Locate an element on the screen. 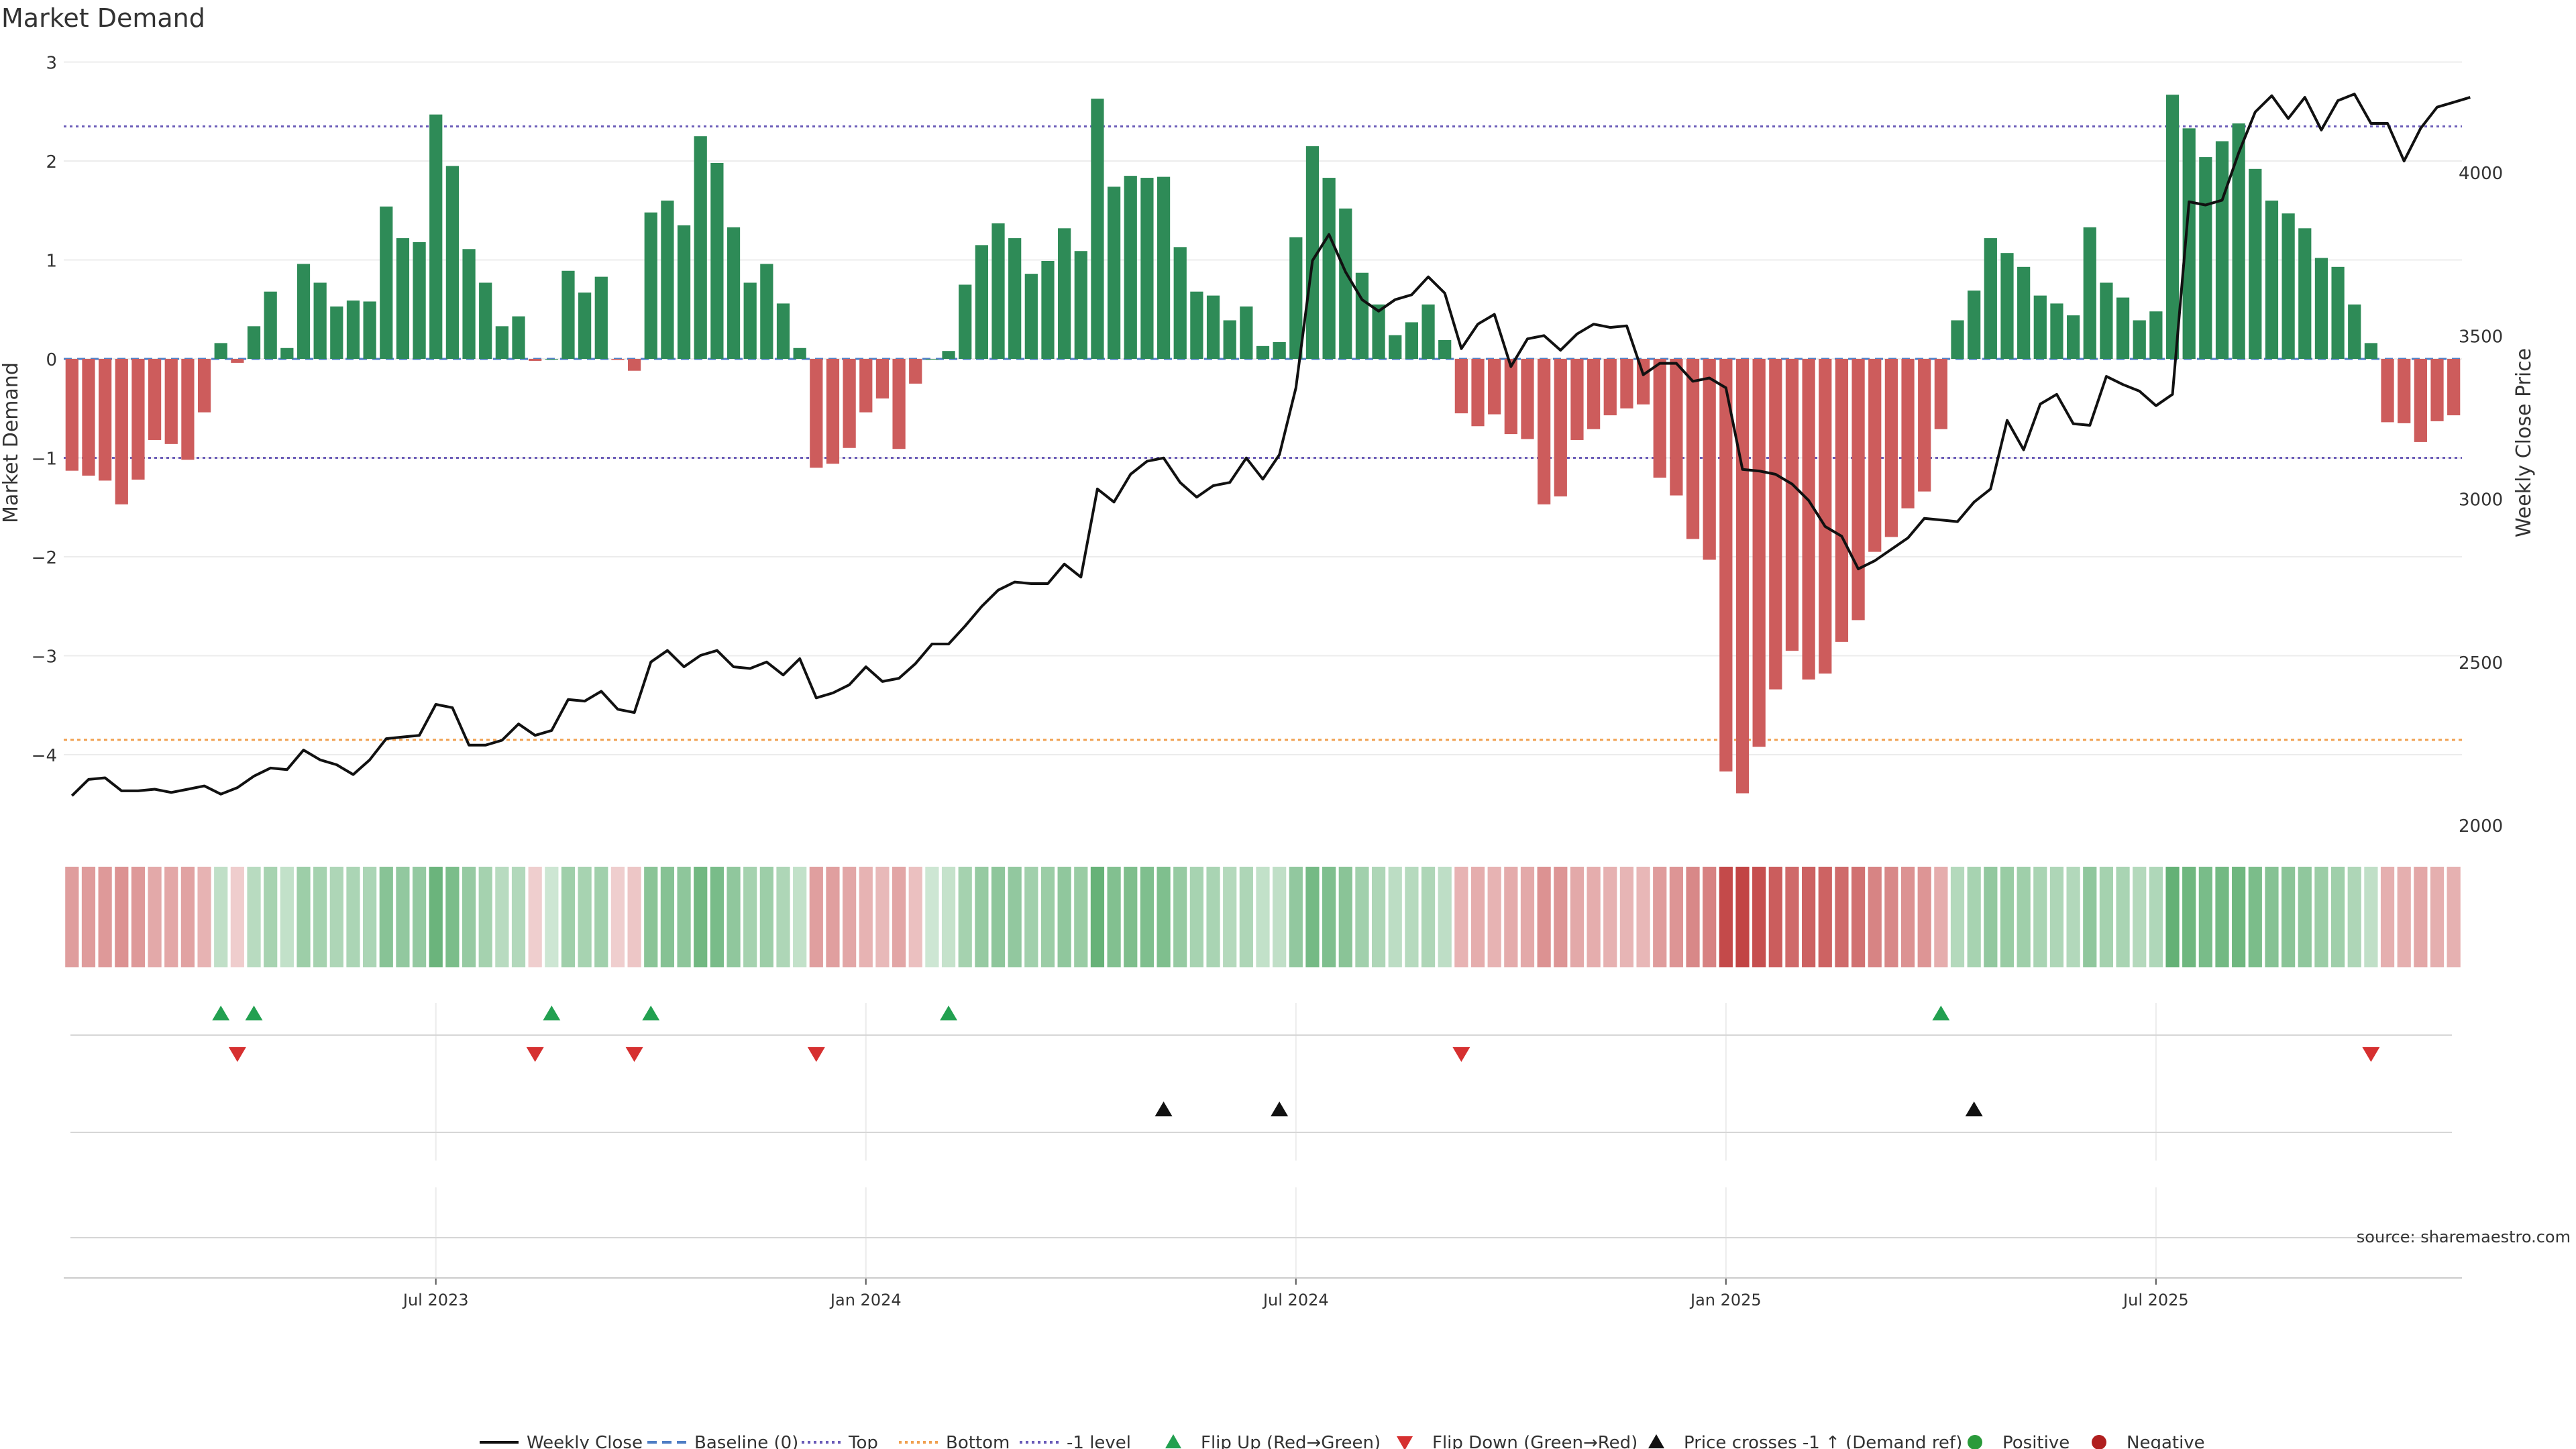  y-tick-label-left: 1 is located at coordinates (51, 262).